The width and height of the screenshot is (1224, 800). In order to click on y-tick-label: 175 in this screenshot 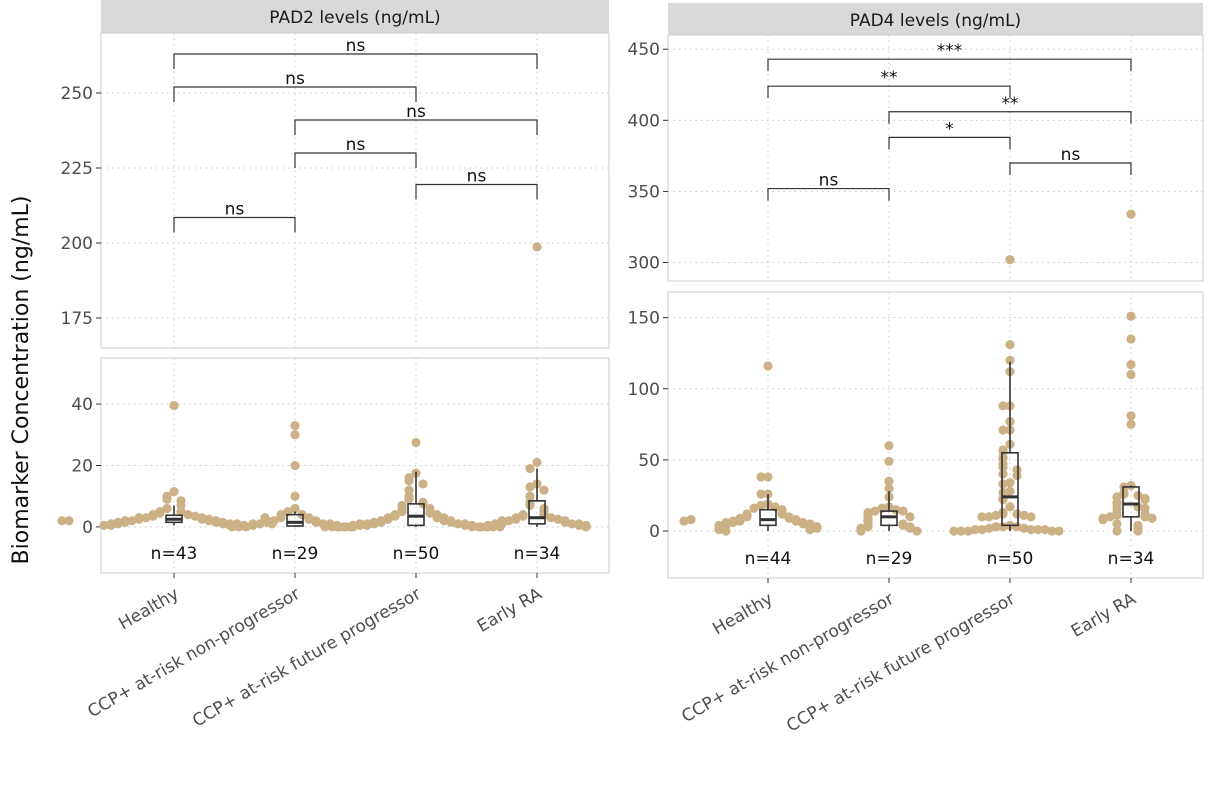, I will do `click(77, 319)`.